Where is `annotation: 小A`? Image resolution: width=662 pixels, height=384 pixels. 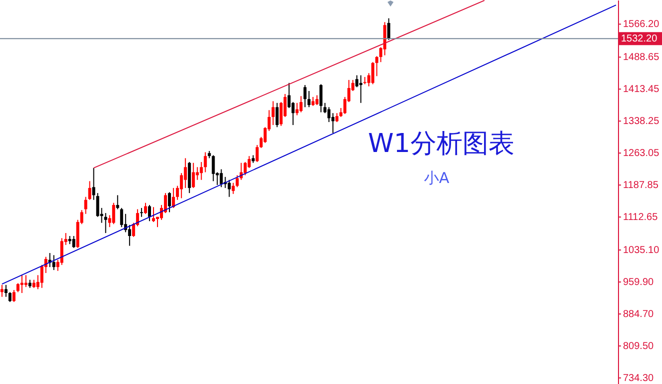 annotation: 小A is located at coordinates (437, 178).